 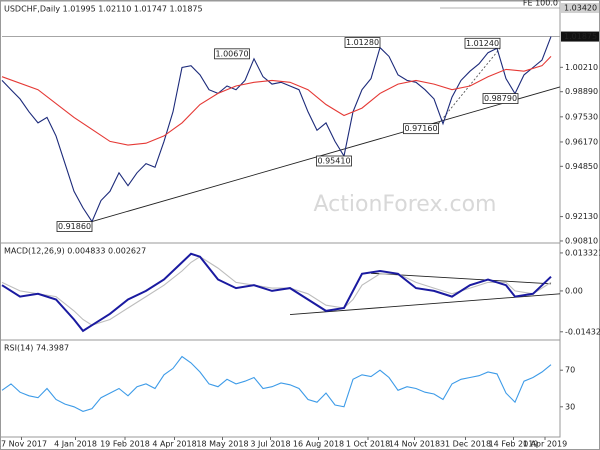 What do you see at coordinates (581, 240) in the screenshot?
I see `y-tick-label: 0.90810` at bounding box center [581, 240].